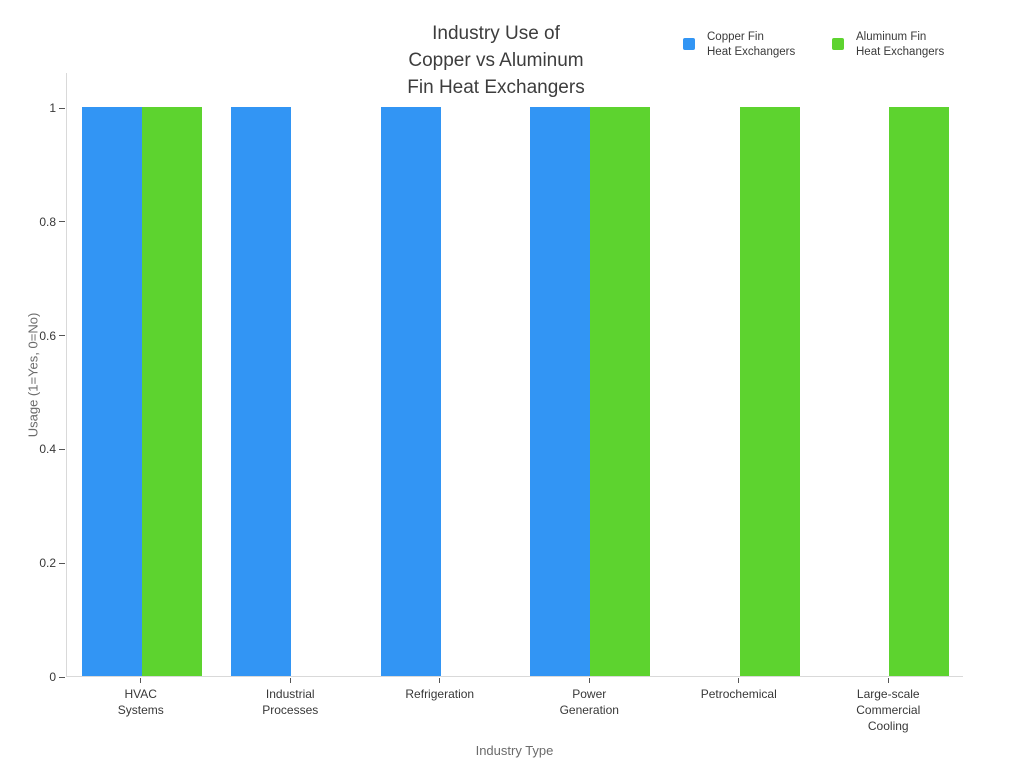 The width and height of the screenshot is (1024, 768). Describe the element at coordinates (52, 677) in the screenshot. I see `y-tick-label-0: 0` at that location.